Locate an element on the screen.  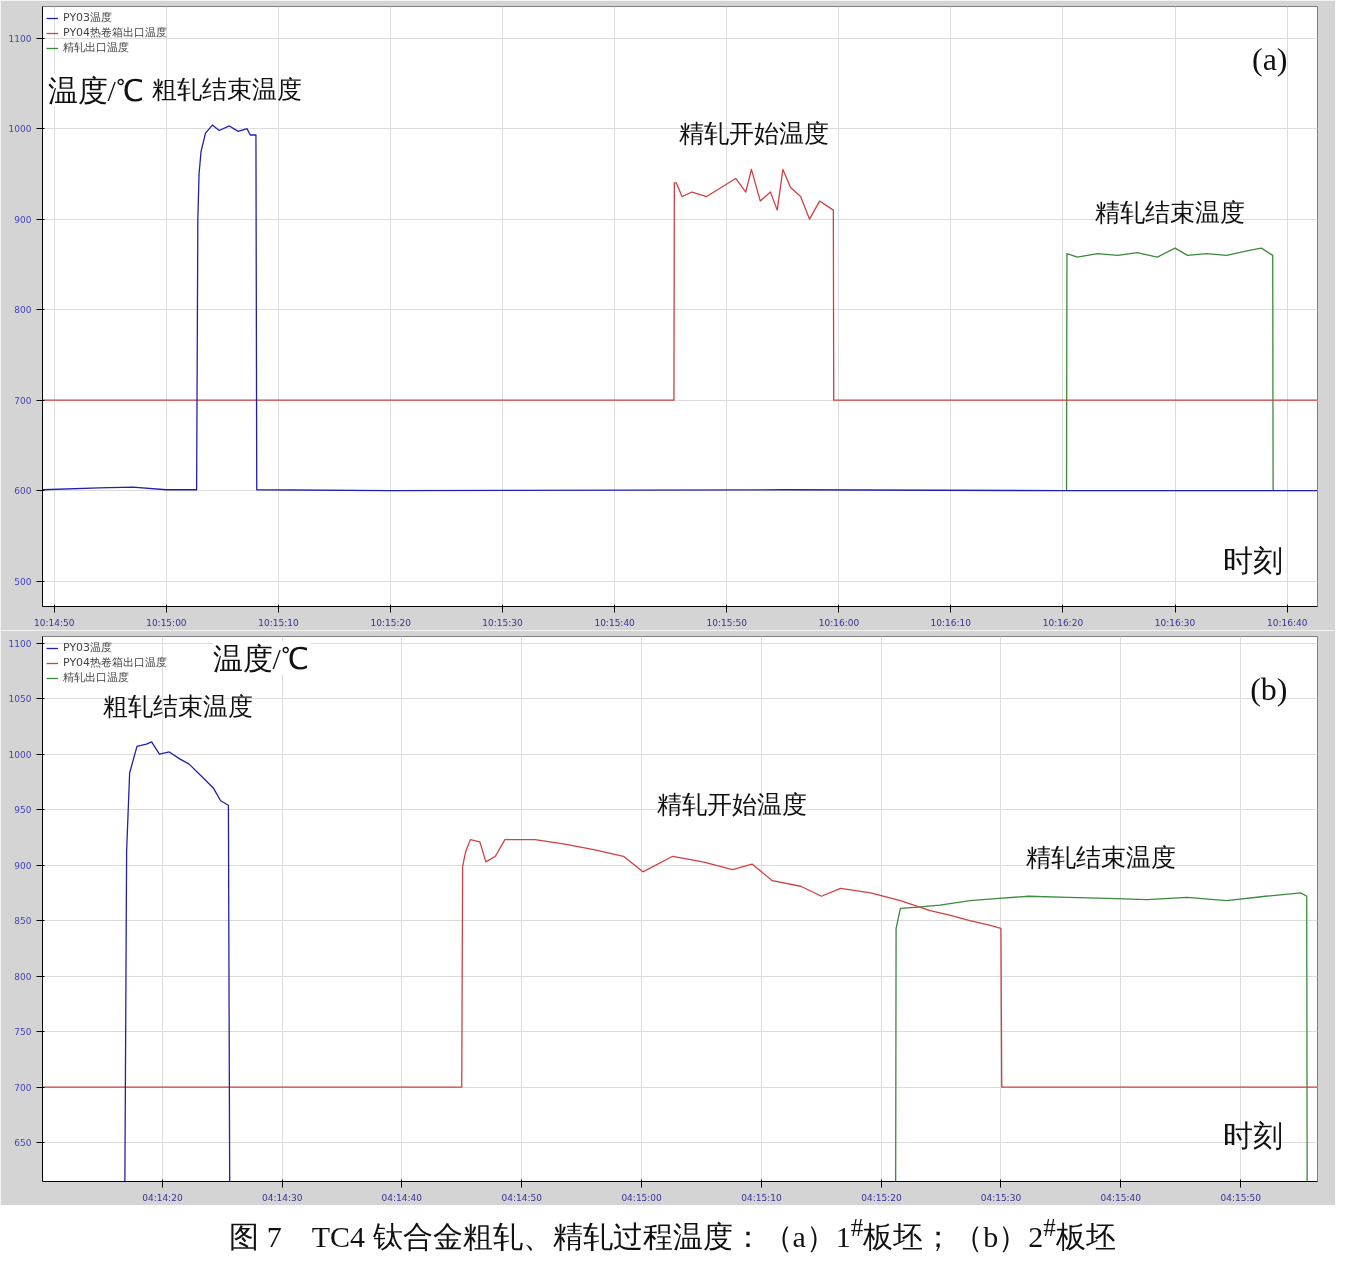
caption: 图 7 TC4 钛合金粗轧、精轧过程温度：（a）1$^{#}$板坯；（b）2$^{#}$板坯 is located at coordinates (672, 1234).